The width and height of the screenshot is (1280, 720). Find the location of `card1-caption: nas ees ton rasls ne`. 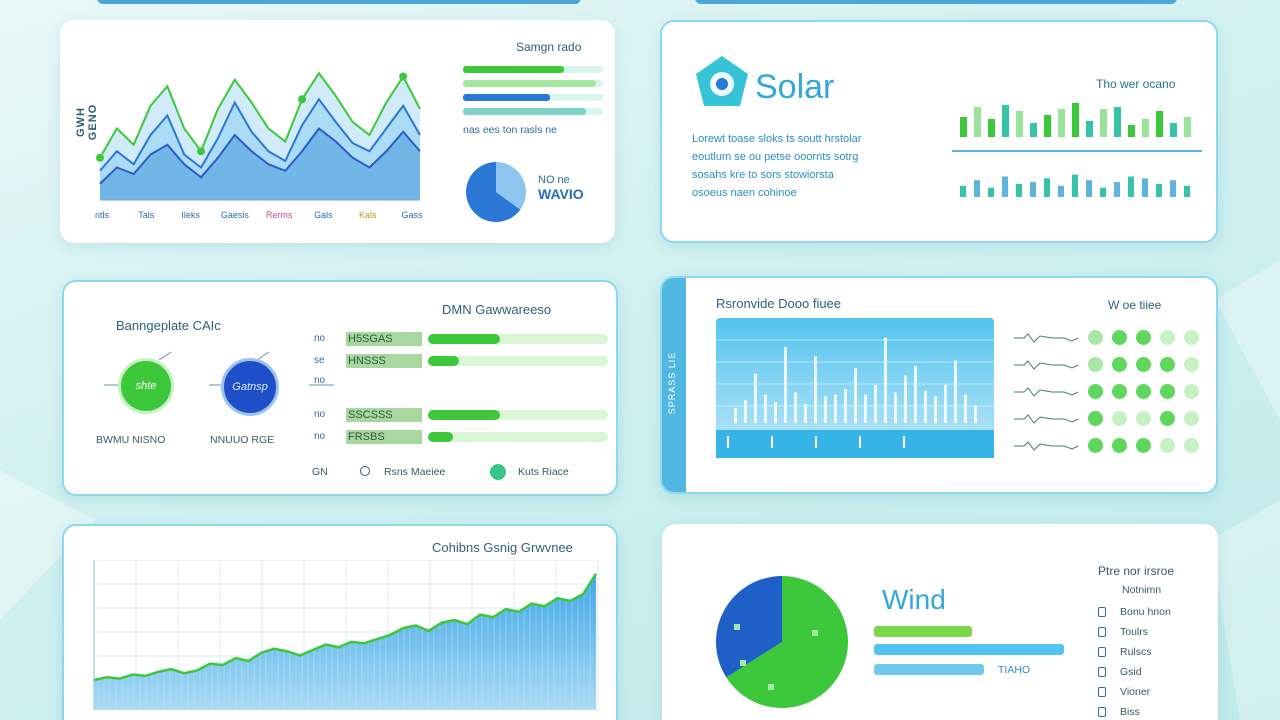

card1-caption: nas ees ton rasls ne is located at coordinates (510, 130).